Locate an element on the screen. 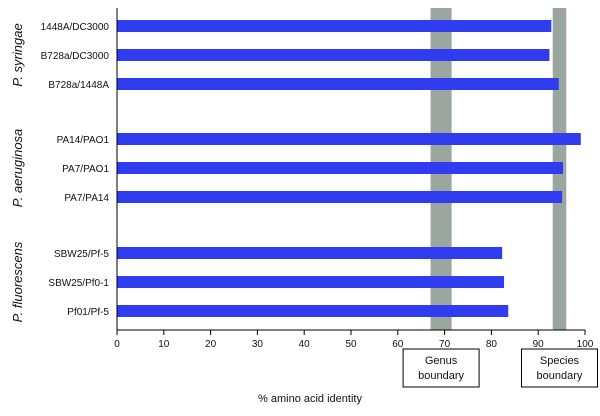 This screenshot has width=600, height=416. group-label: P. aeruginosa is located at coordinates (17, 168).